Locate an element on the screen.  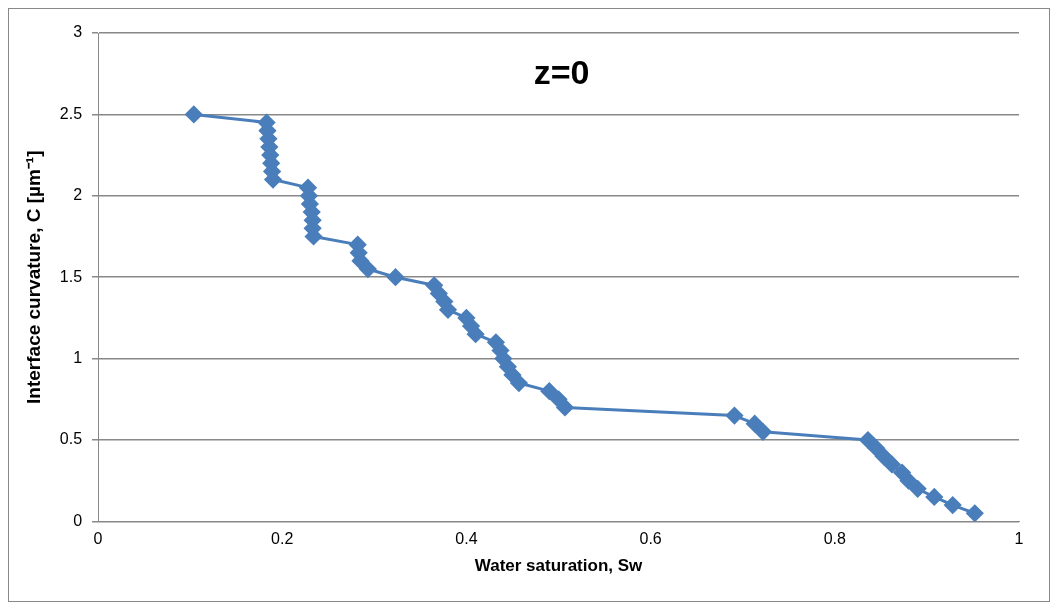
y-tick-label: 1 is located at coordinates (78, 358).